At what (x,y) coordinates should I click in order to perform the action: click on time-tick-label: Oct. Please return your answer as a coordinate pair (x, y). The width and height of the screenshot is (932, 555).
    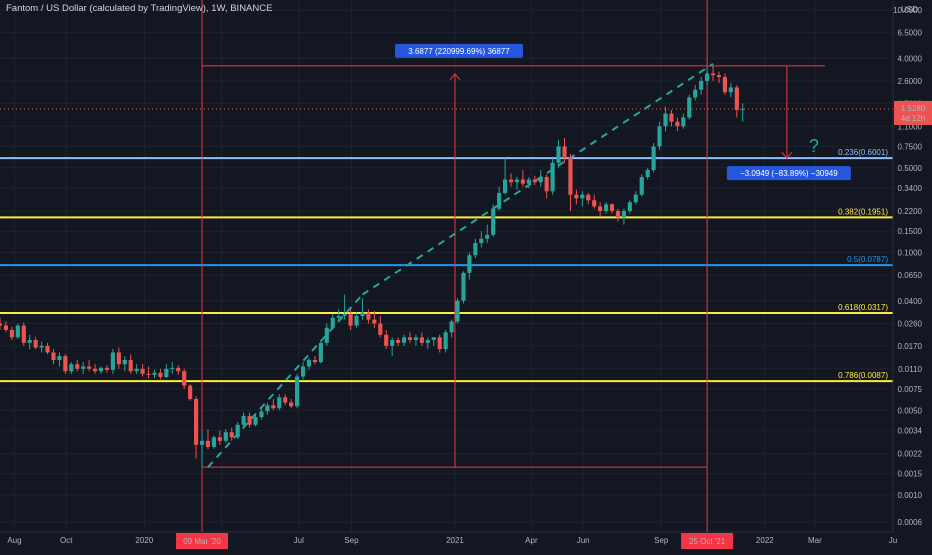
    Looking at the image, I should click on (66, 540).